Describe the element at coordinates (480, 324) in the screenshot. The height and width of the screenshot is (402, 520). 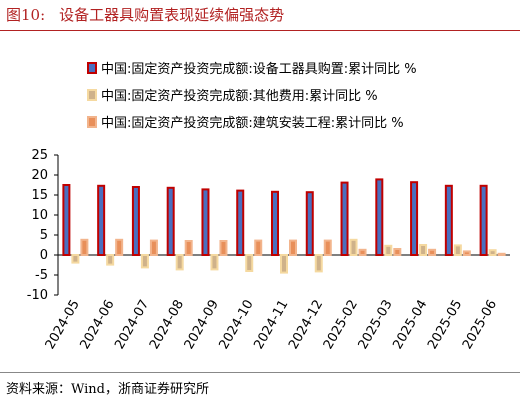
I see `x-tick-label: 2025-06` at that location.